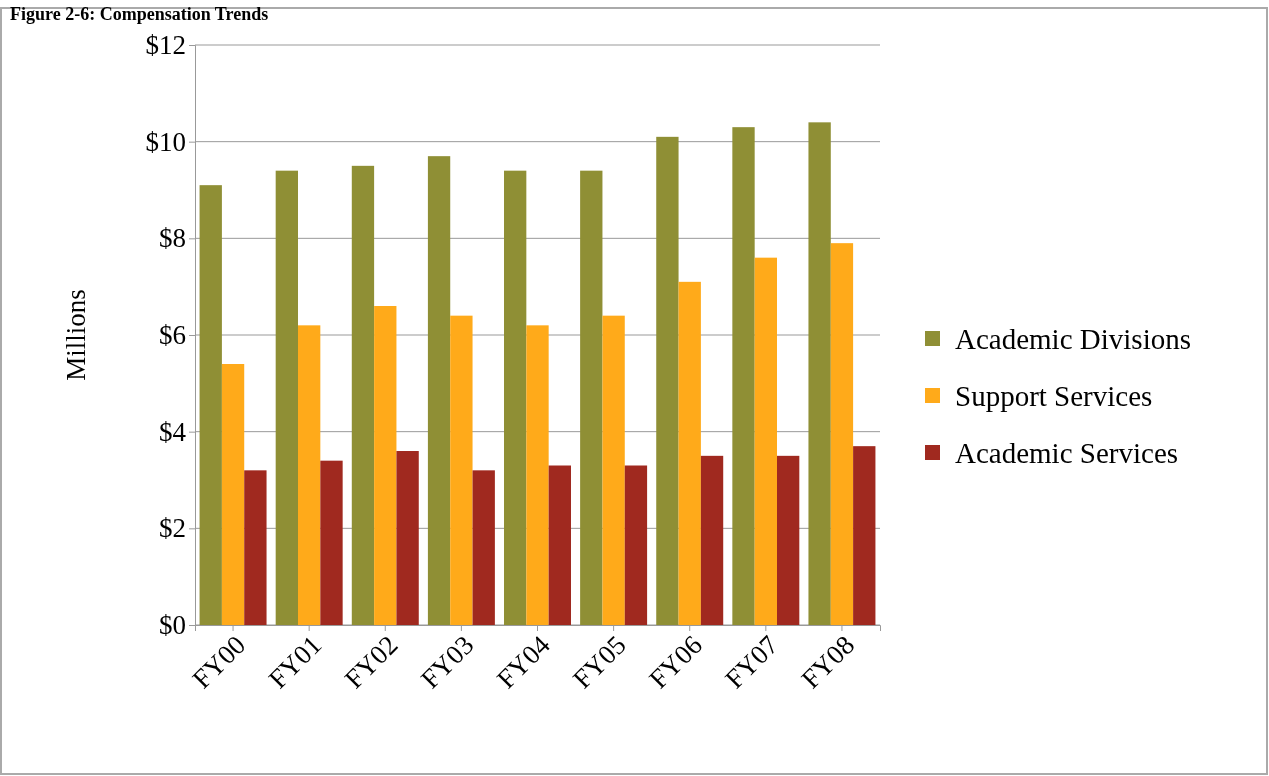  Describe the element at coordinates (172, 528) in the screenshot. I see `y-tick-label: $2` at that location.